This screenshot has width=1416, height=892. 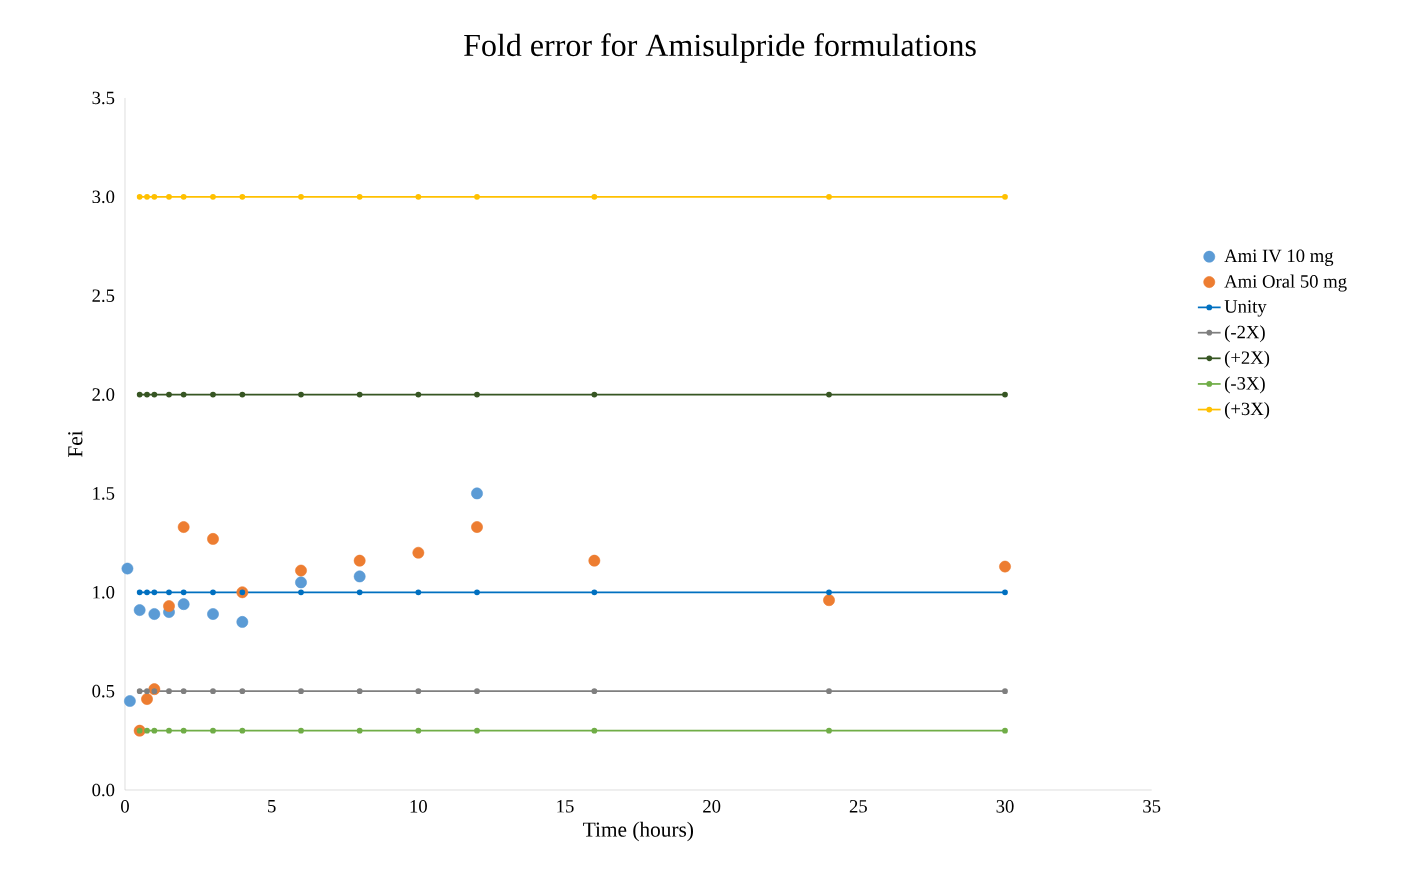 I want to click on y-tick-label: 1.5, so click(x=104, y=493).